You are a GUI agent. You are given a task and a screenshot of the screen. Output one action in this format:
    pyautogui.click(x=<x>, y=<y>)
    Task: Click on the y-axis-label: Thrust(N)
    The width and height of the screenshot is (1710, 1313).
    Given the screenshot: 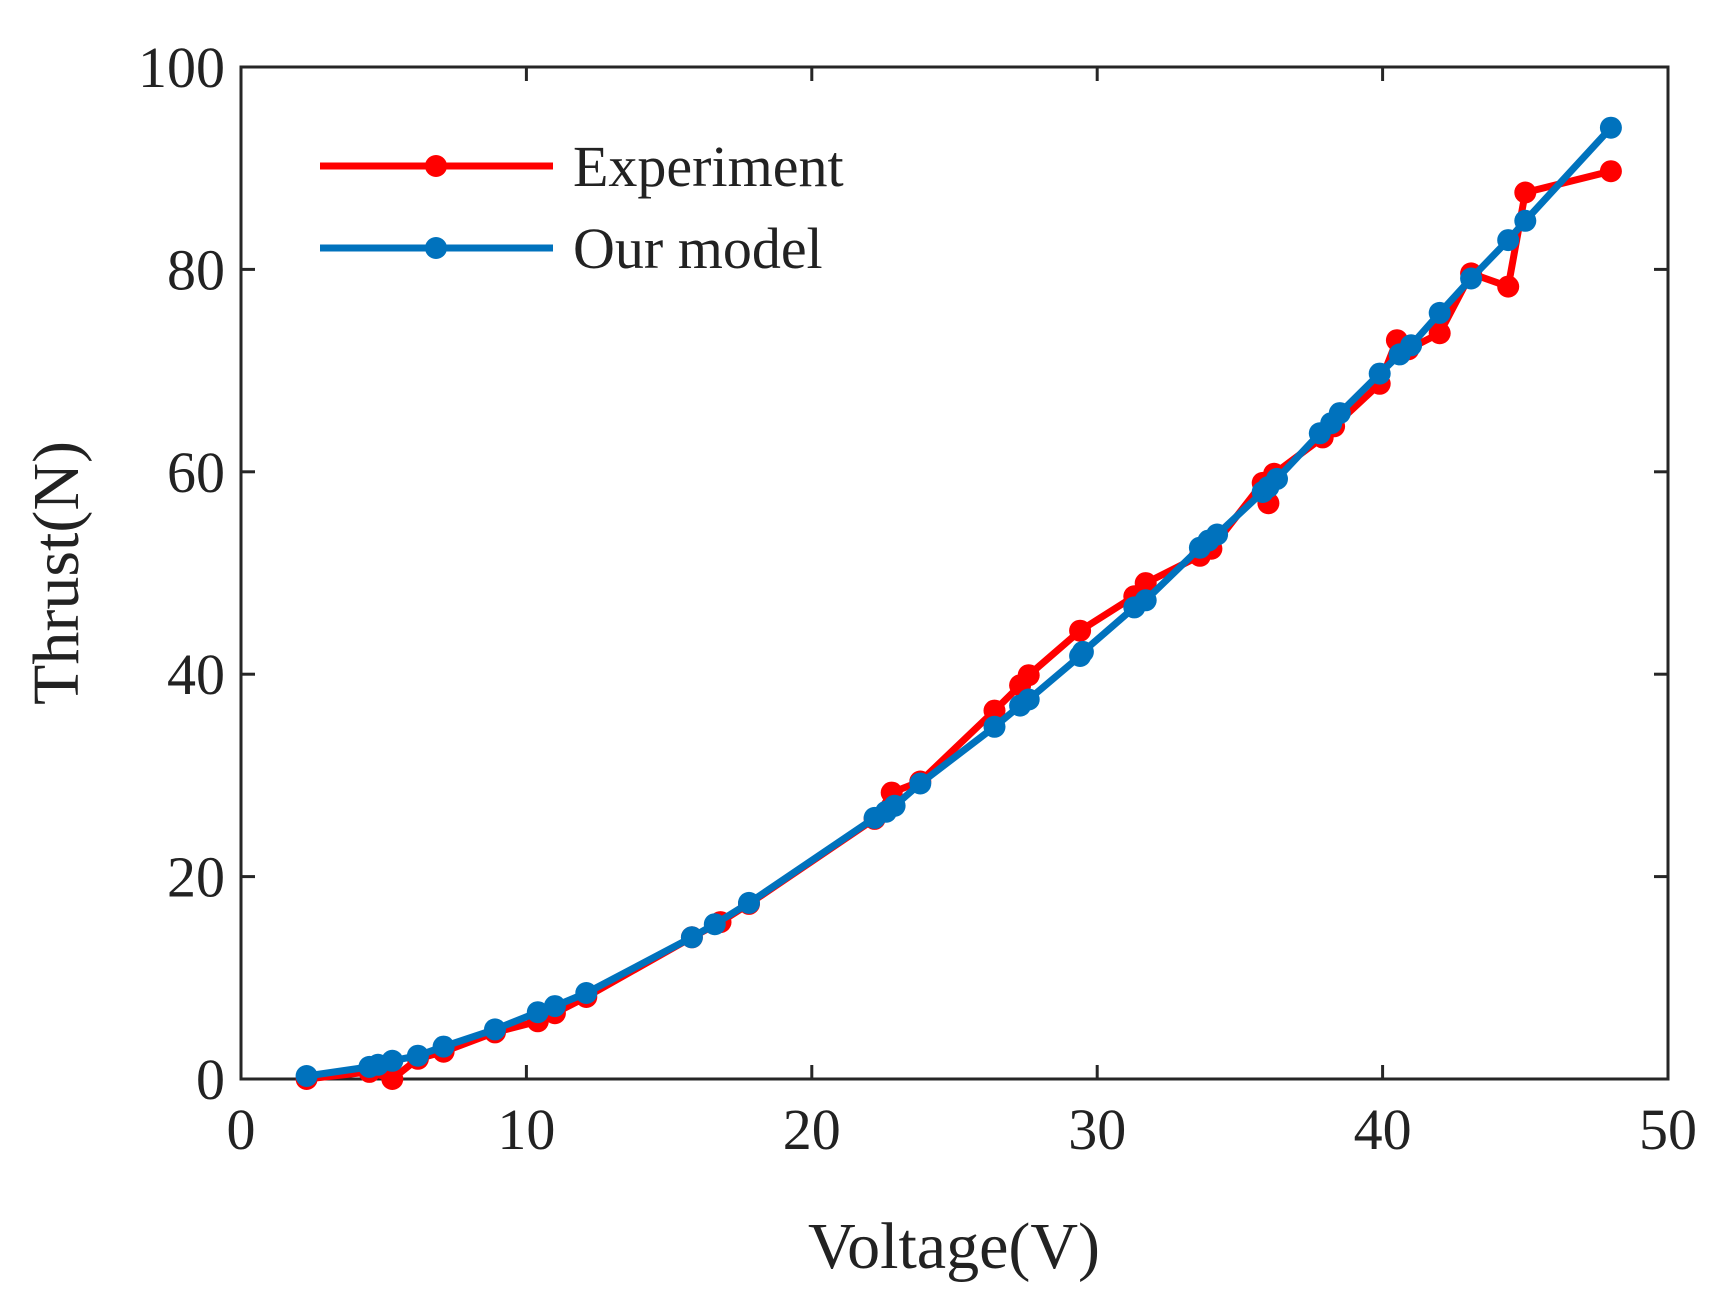 What is the action you would take?
    pyautogui.click(x=56, y=573)
    